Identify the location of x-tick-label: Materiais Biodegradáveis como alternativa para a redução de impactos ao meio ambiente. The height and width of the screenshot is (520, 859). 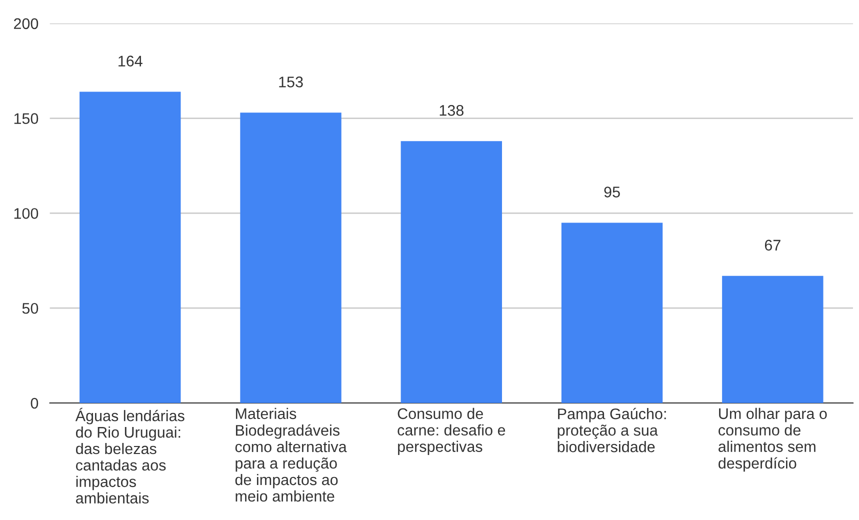
(291, 455).